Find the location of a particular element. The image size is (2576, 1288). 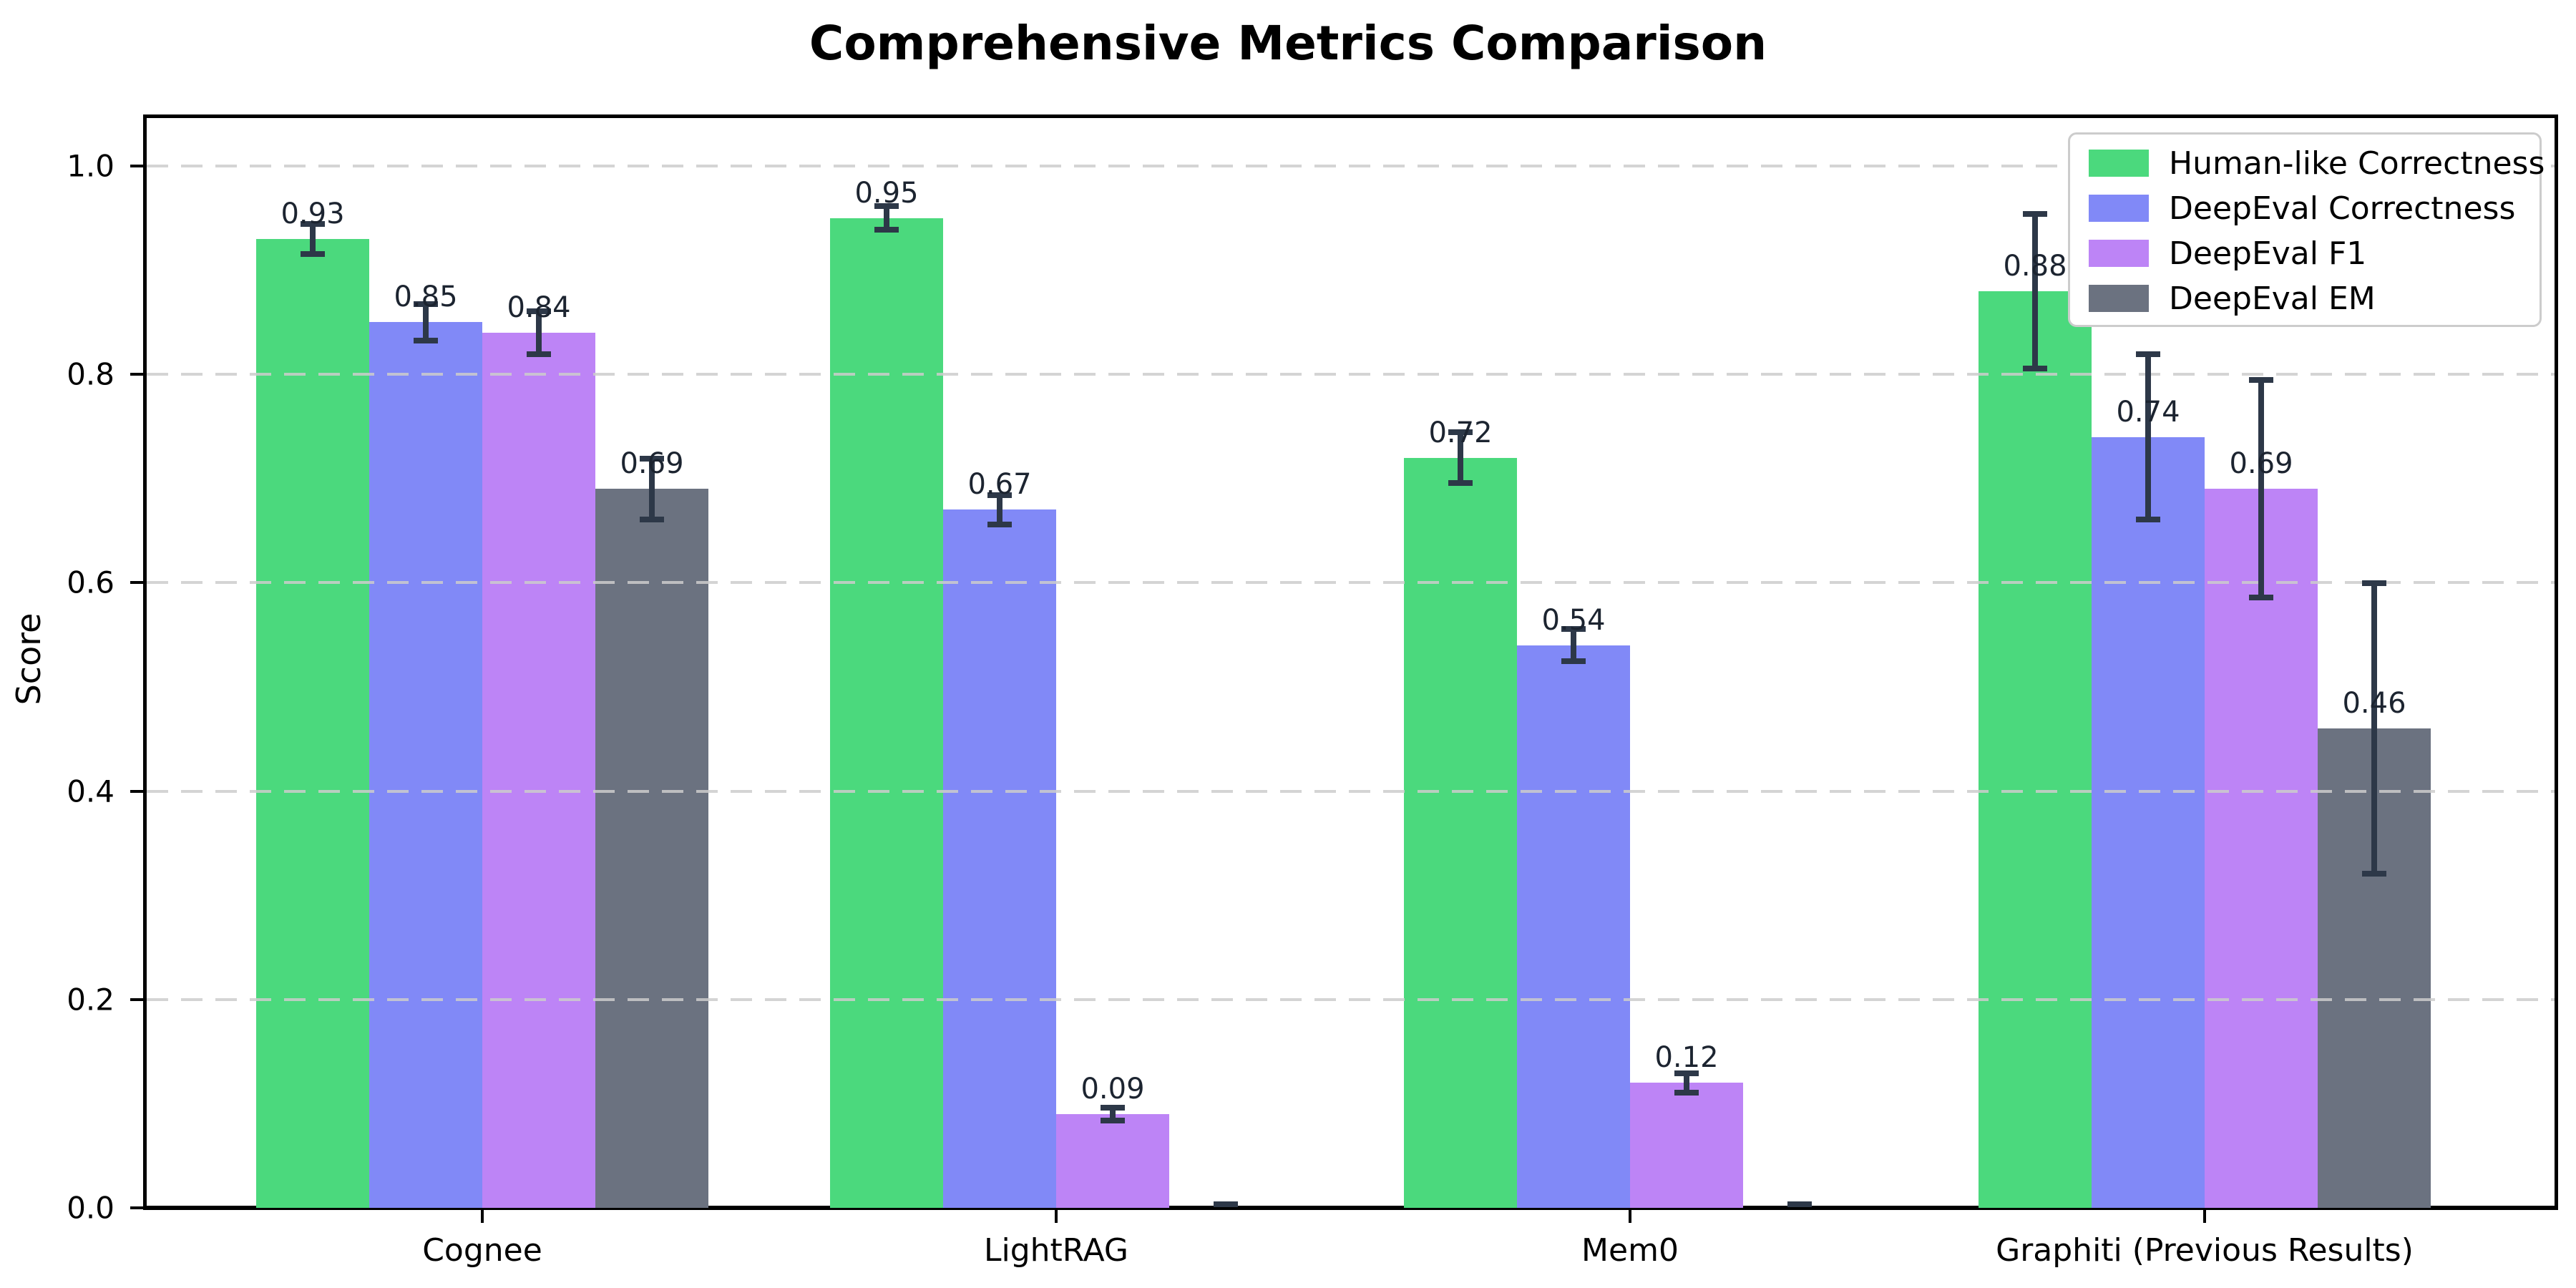

bar-value-label: 0.88 is located at coordinates (2035, 266).